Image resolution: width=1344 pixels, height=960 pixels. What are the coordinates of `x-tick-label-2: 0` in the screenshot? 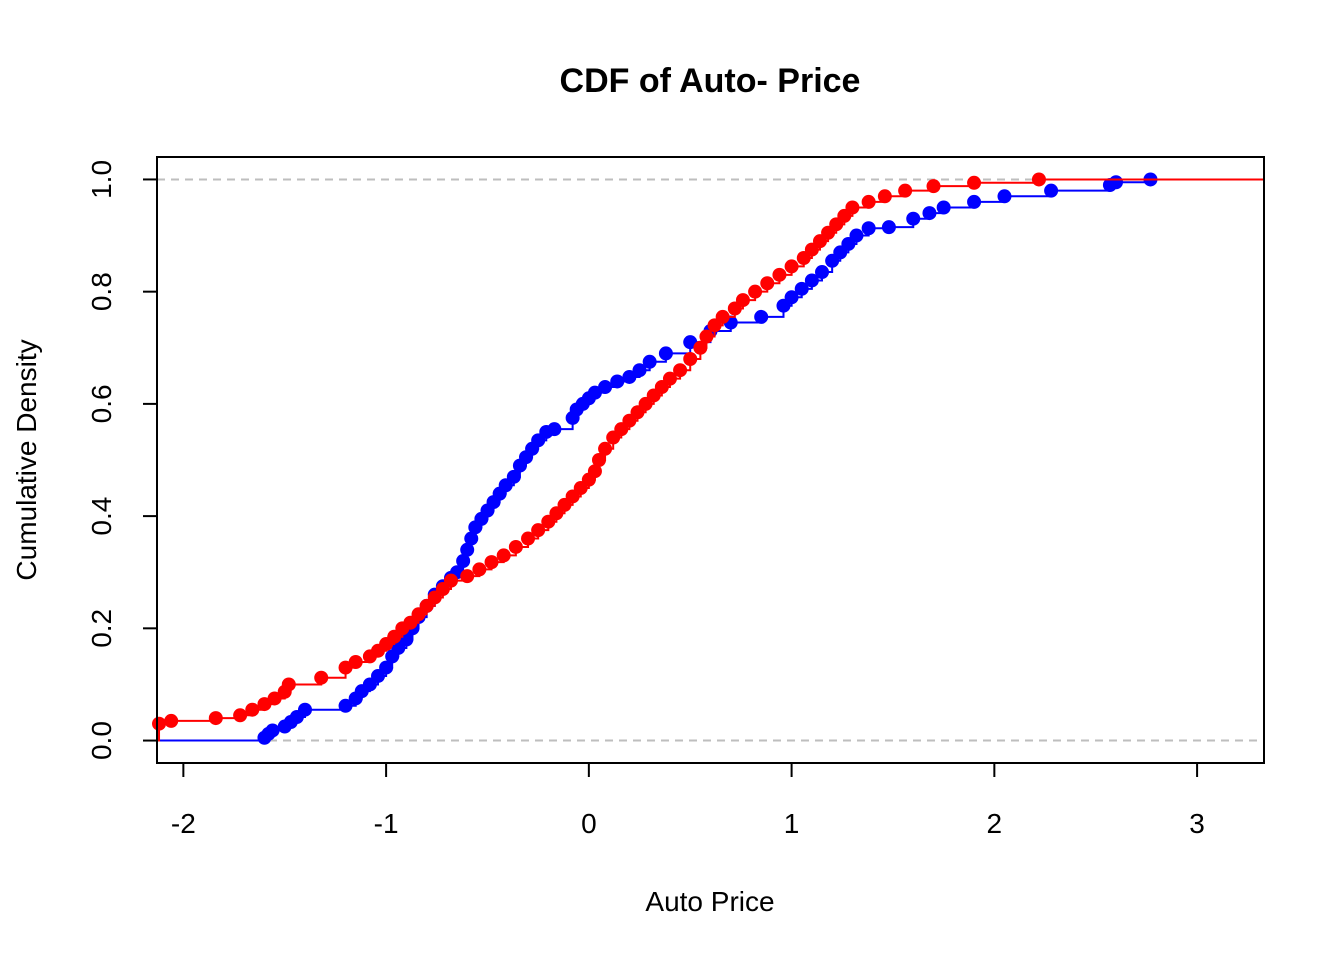 It's located at (589, 823).